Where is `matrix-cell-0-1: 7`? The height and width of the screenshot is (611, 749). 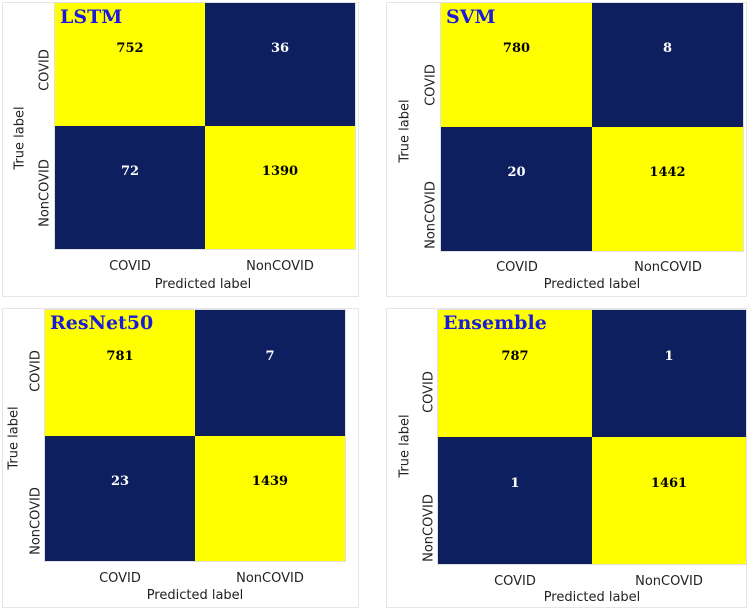 matrix-cell-0-1: 7 is located at coordinates (270, 373).